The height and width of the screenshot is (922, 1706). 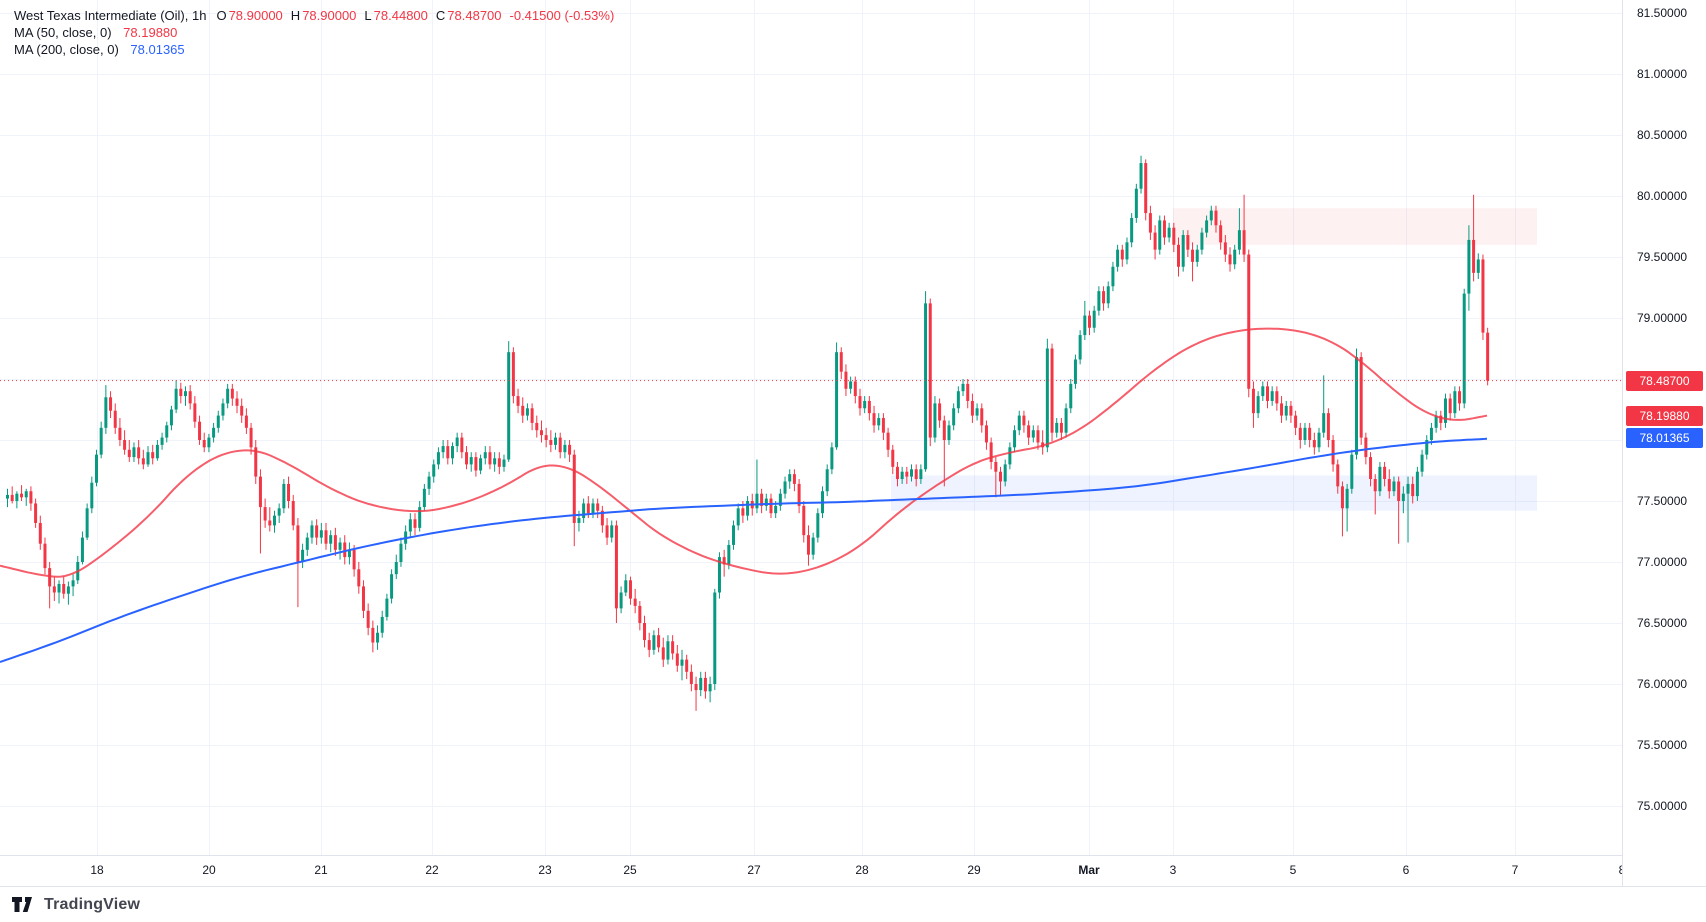 What do you see at coordinates (853, 871) in the screenshot?
I see `time-axis: 182021222325272829Mar35678` at bounding box center [853, 871].